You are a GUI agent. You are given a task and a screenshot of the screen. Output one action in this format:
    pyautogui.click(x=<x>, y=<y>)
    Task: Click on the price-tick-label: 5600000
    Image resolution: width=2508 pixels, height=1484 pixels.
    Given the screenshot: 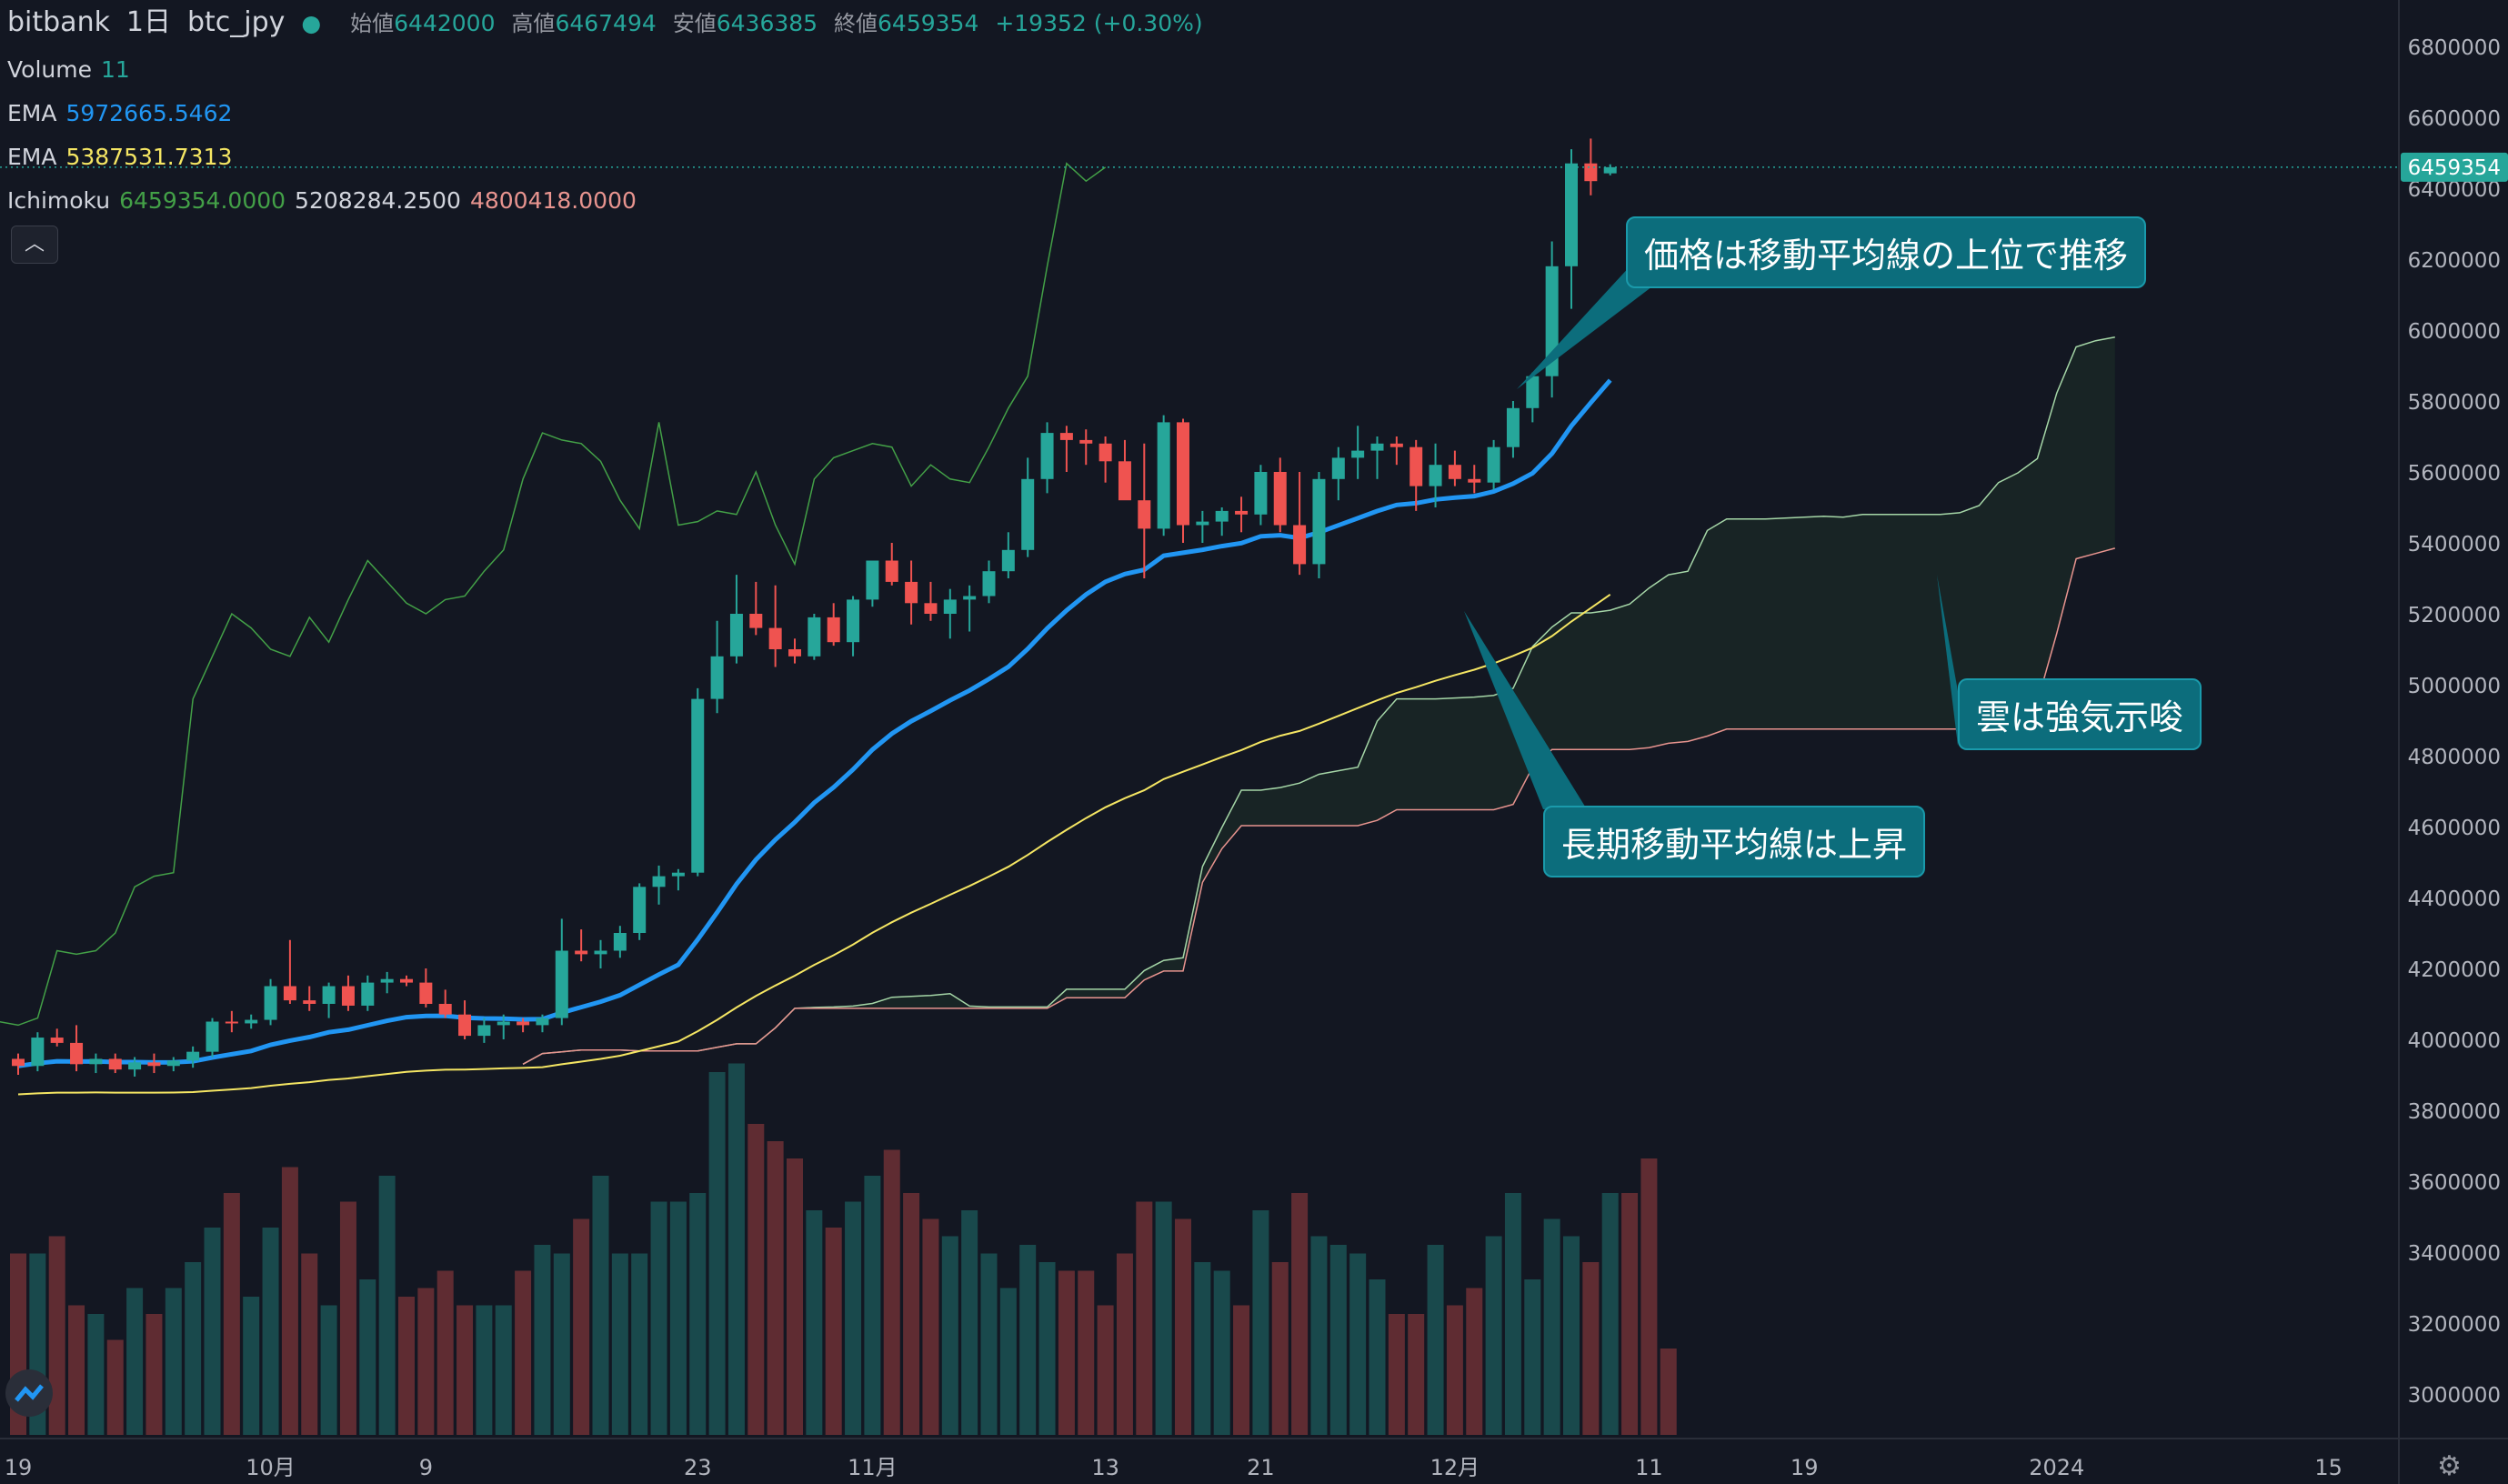 What is the action you would take?
    pyautogui.click(x=2454, y=474)
    